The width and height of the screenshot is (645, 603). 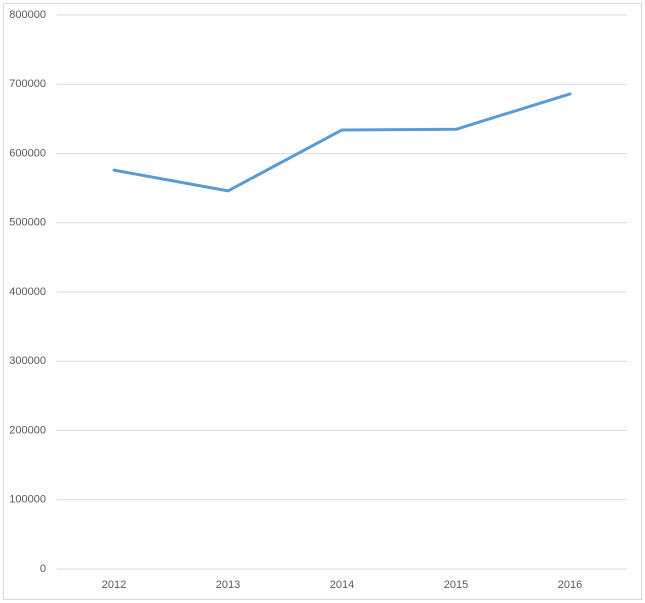 What do you see at coordinates (43, 569) in the screenshot?
I see `y-tick-label: 0` at bounding box center [43, 569].